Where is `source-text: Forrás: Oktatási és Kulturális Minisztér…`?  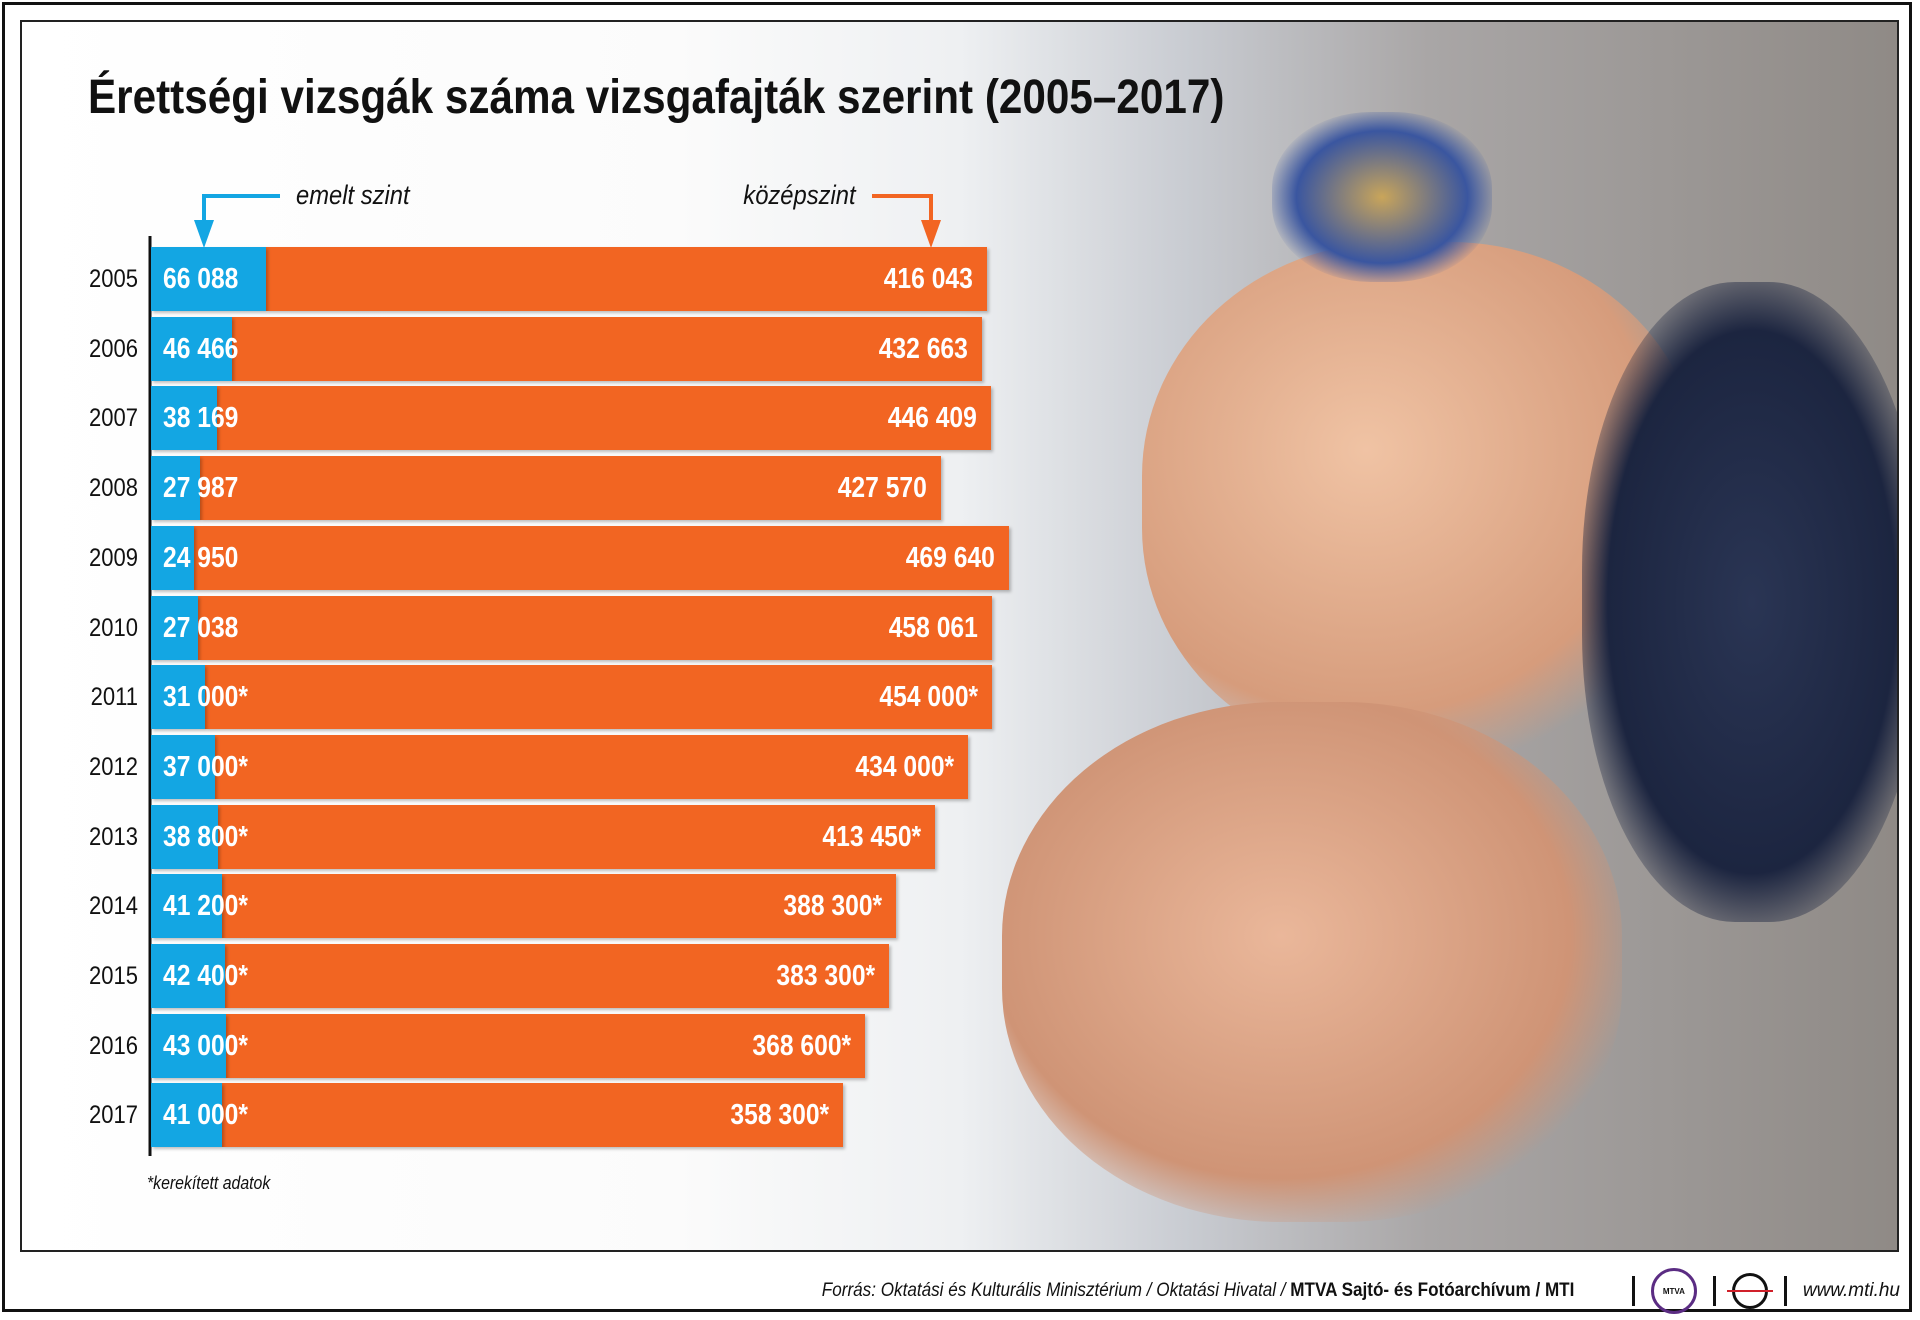 source-text: Forrás: Oktatási és Kulturális Minisztér… is located at coordinates (1198, 1290).